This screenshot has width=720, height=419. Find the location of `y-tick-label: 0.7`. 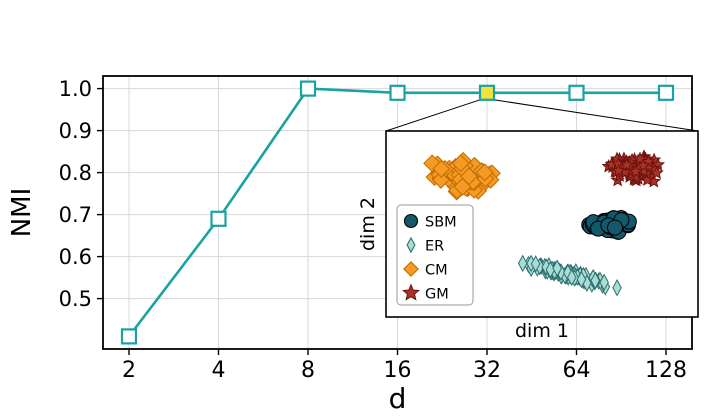

y-tick-label: 0.7 is located at coordinates (75, 215).